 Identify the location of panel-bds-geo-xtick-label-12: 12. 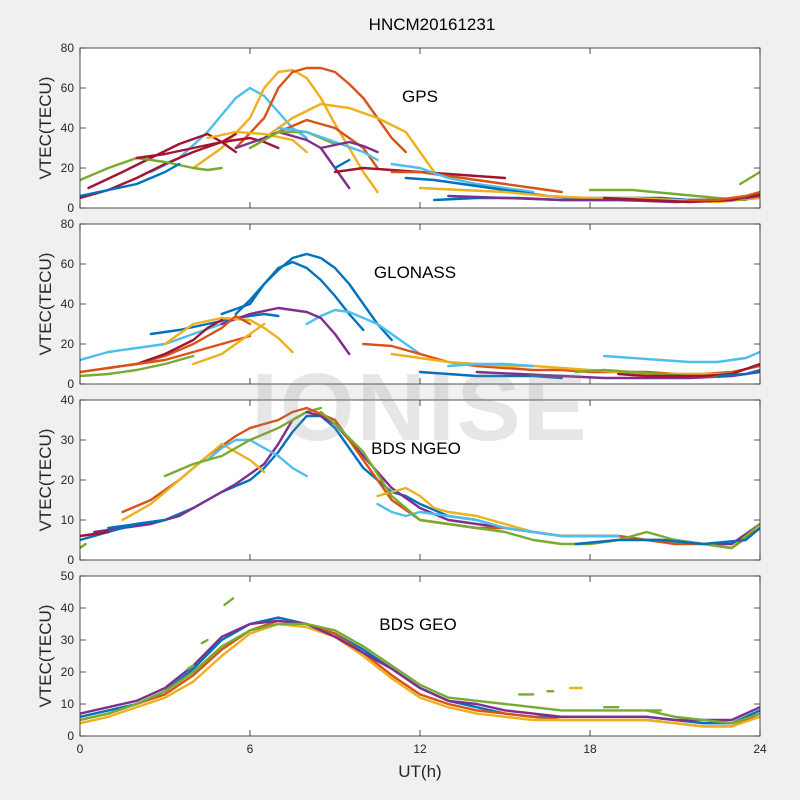
(420, 749).